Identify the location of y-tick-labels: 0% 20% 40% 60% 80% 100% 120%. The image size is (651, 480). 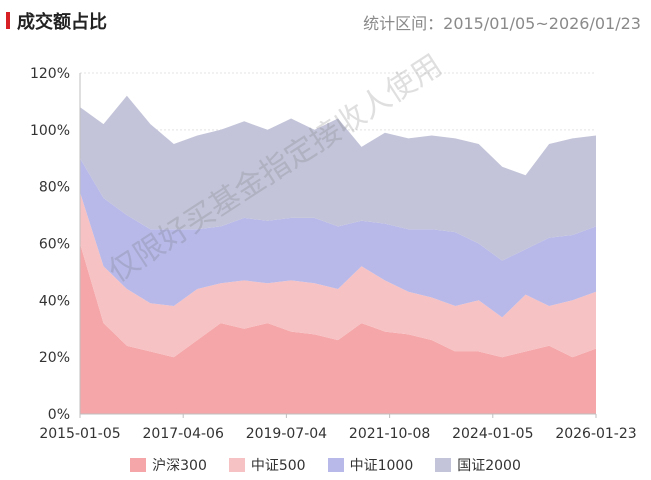
(50, 244).